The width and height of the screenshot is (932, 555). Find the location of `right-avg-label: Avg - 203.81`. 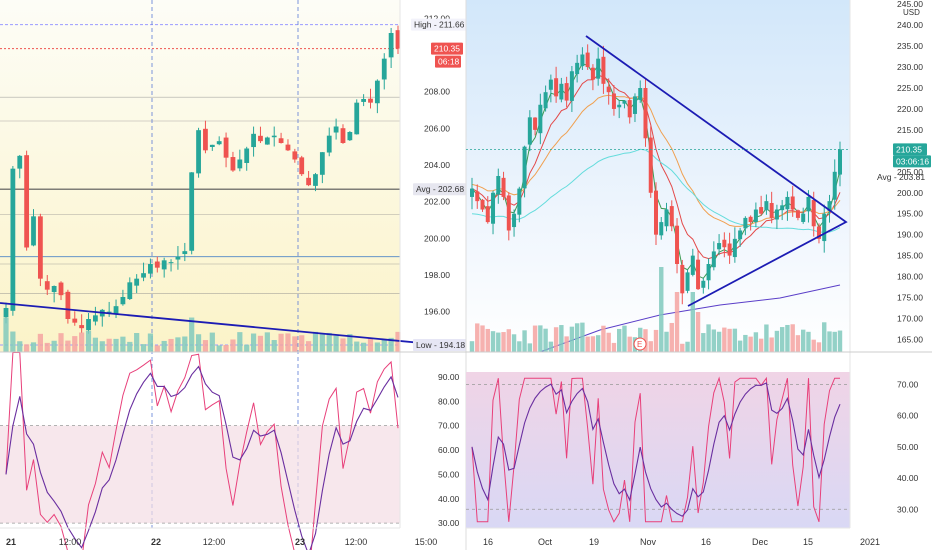

right-avg-label: Avg - 203.81 is located at coordinates (901, 177).